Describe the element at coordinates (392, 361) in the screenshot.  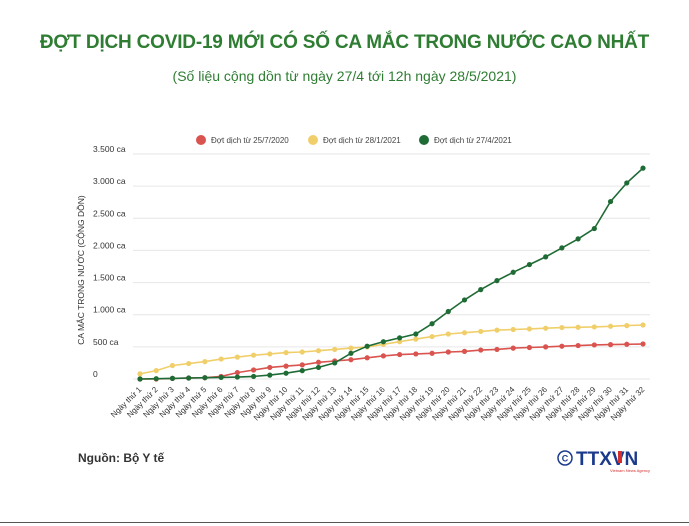
I see `series-line` at that location.